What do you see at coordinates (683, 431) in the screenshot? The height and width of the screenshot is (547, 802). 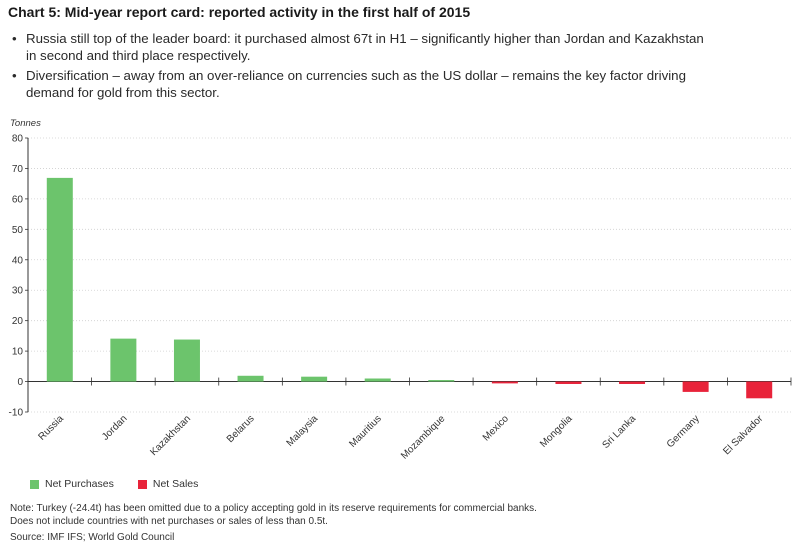 I see `x-tick-label: Germany` at bounding box center [683, 431].